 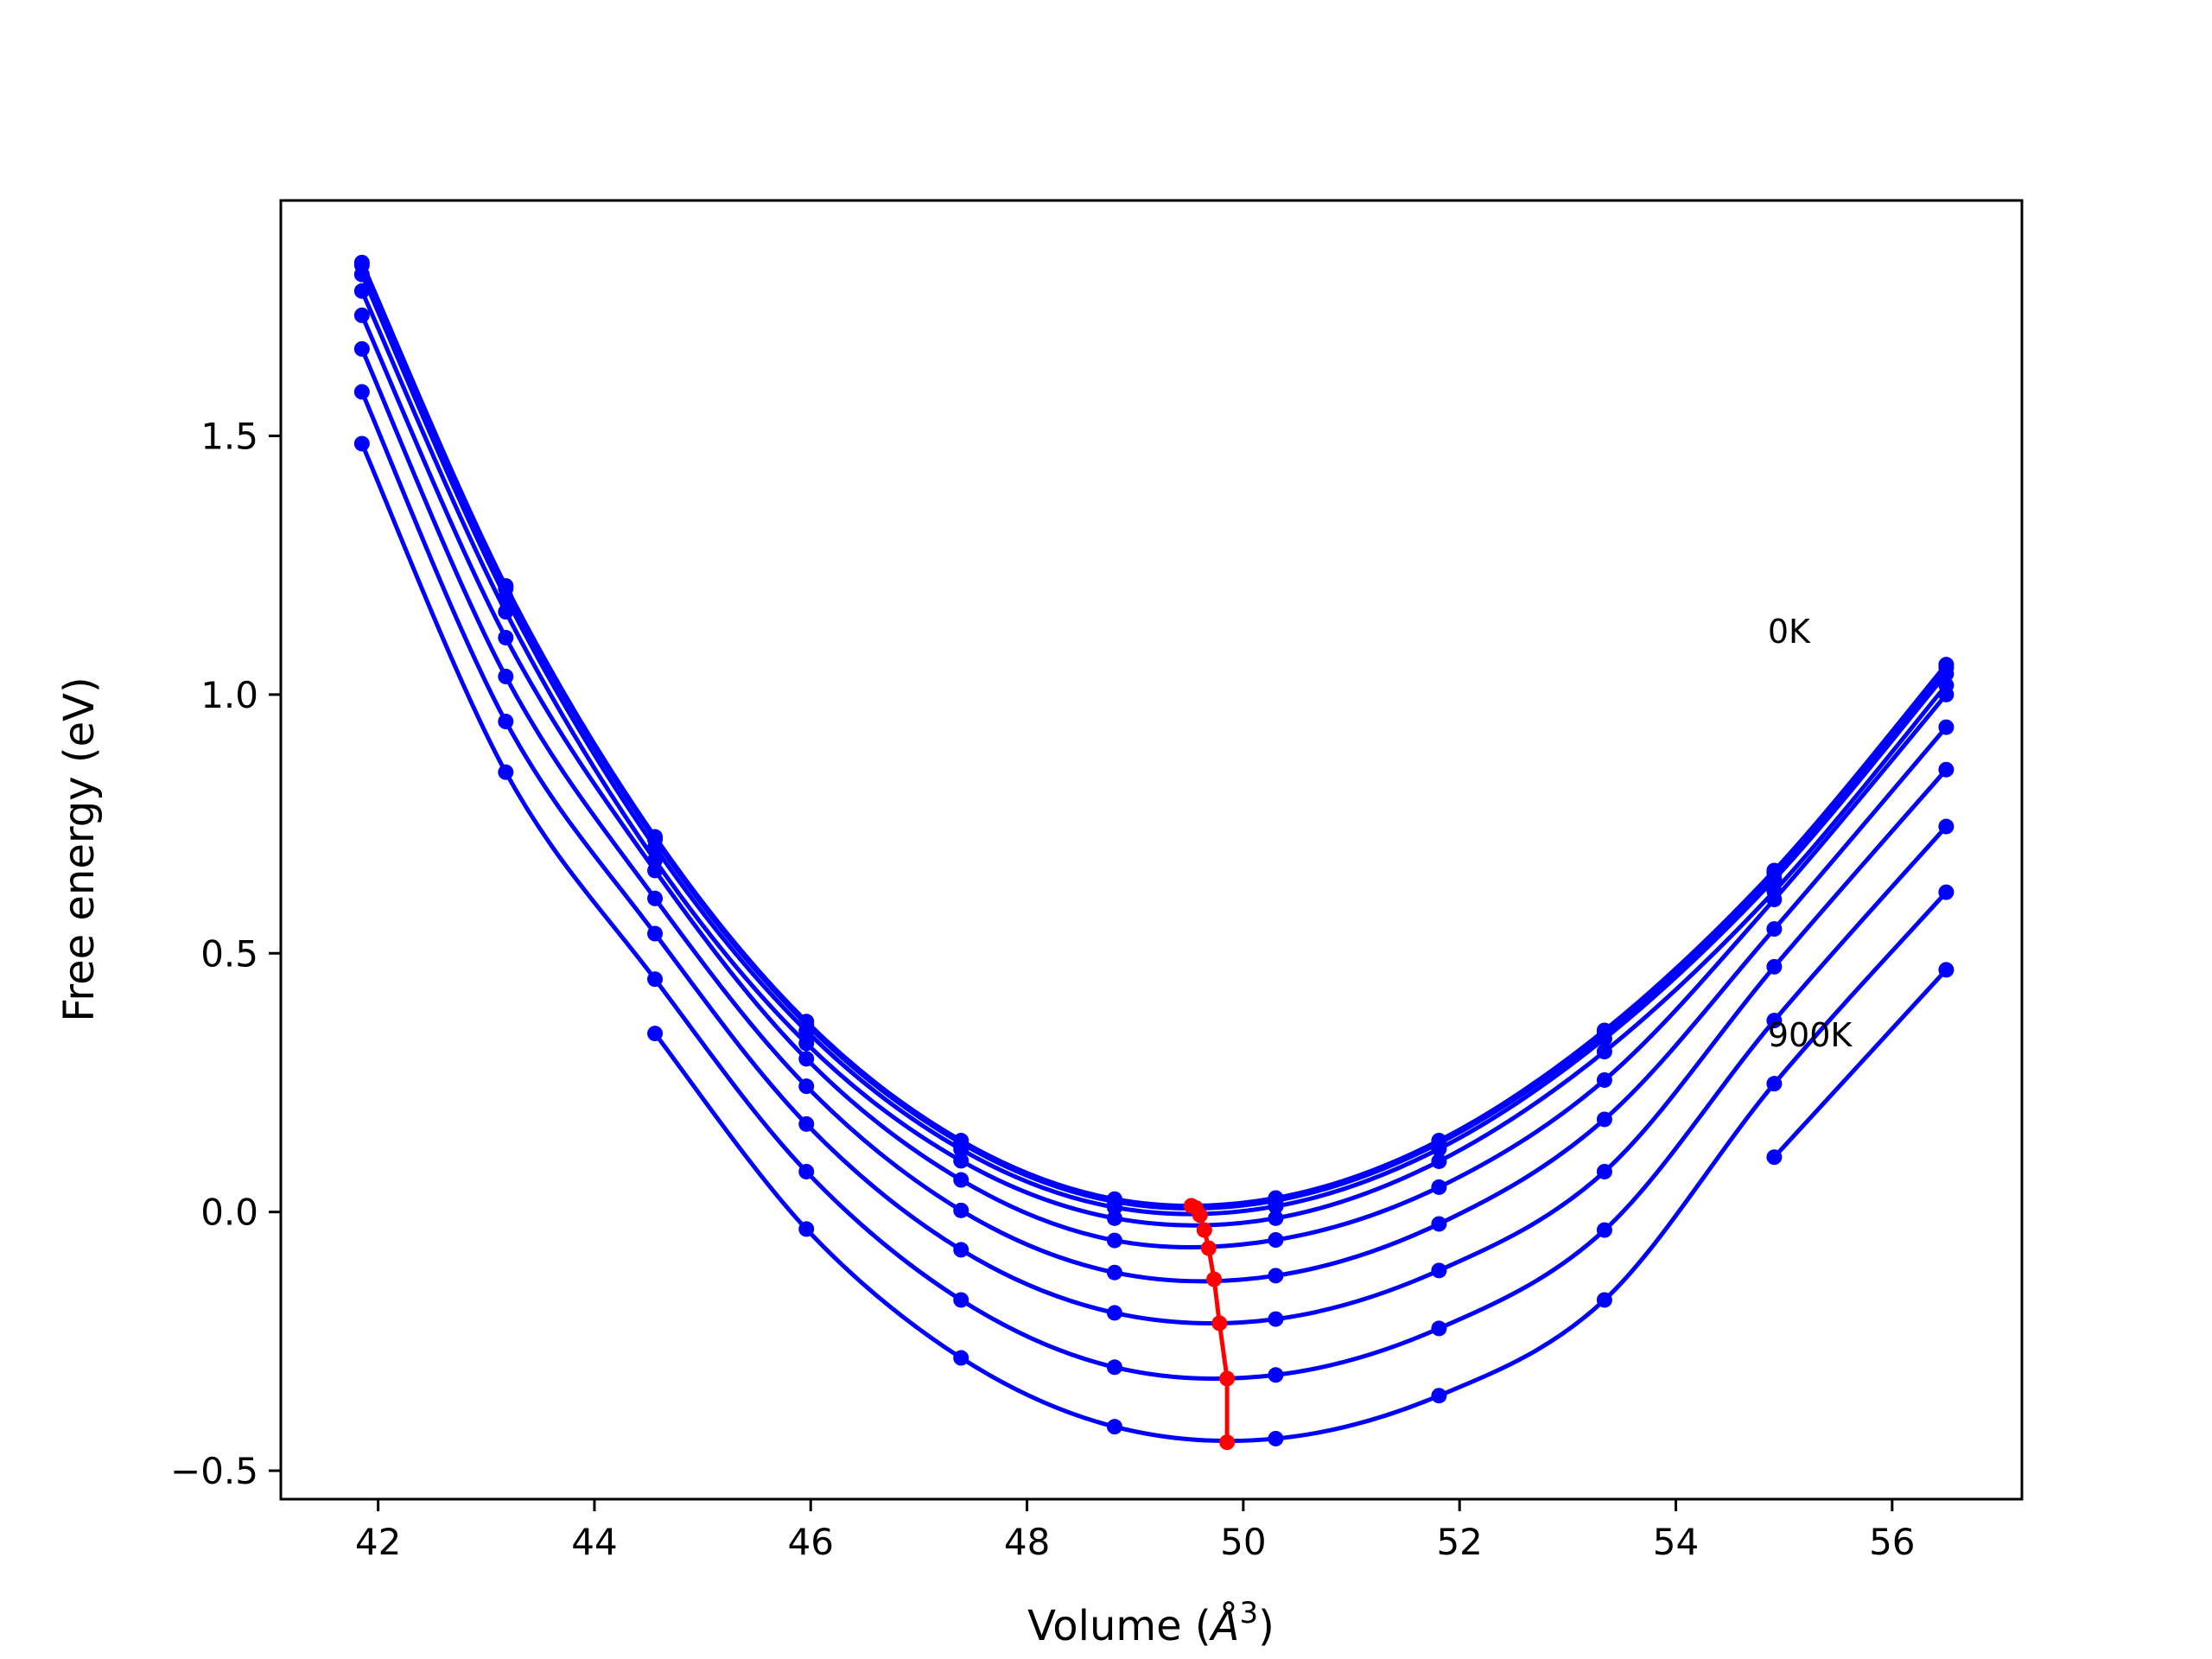 What do you see at coordinates (1811, 1035) in the screenshot?
I see `annotation-label: 900K` at bounding box center [1811, 1035].